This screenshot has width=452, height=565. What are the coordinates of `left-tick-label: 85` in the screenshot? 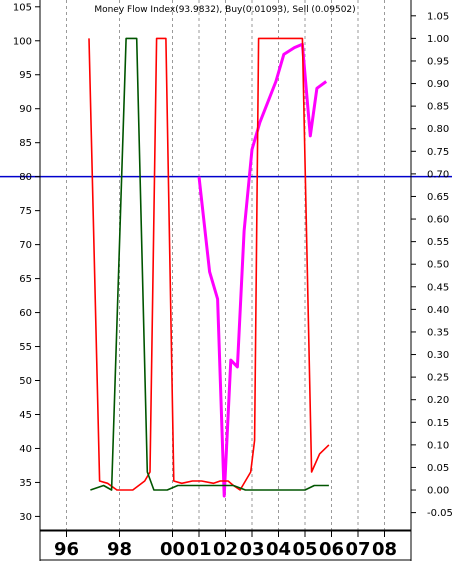 It's located at (25, 143).